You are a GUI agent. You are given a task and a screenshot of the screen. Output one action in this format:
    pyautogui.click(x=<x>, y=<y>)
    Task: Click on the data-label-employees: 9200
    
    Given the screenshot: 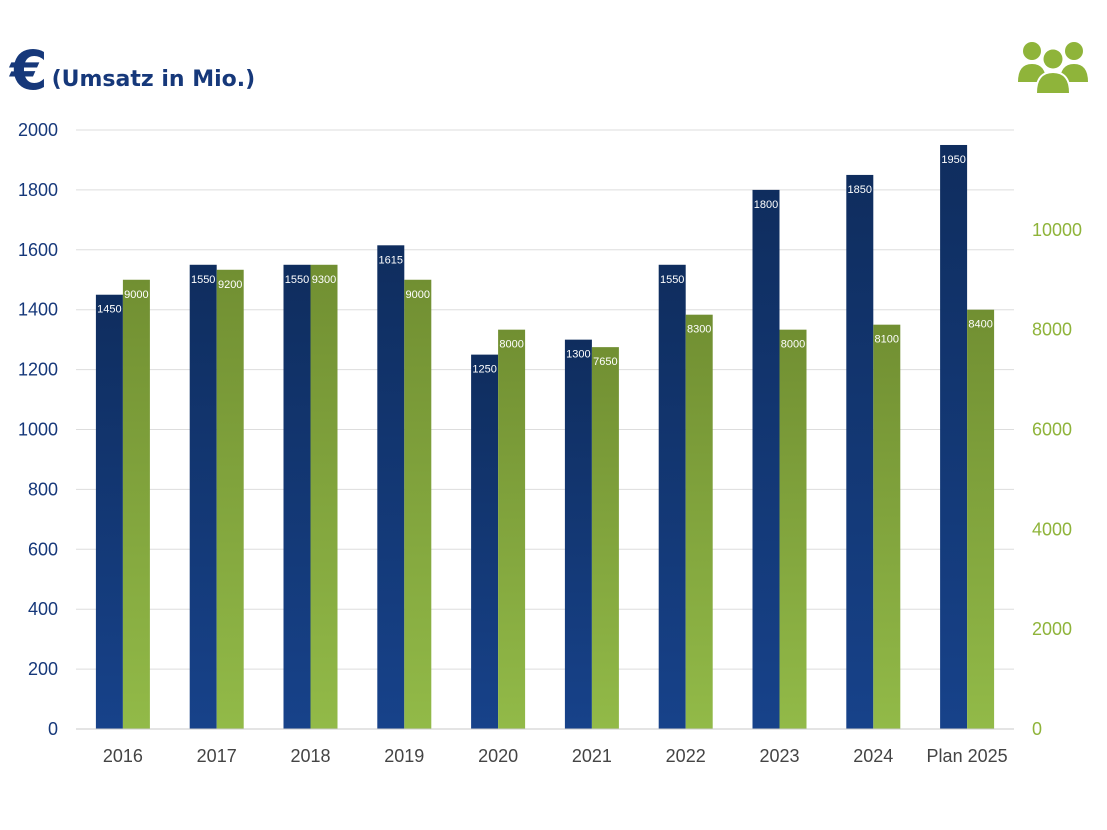 What is the action you would take?
    pyautogui.click(x=230, y=285)
    